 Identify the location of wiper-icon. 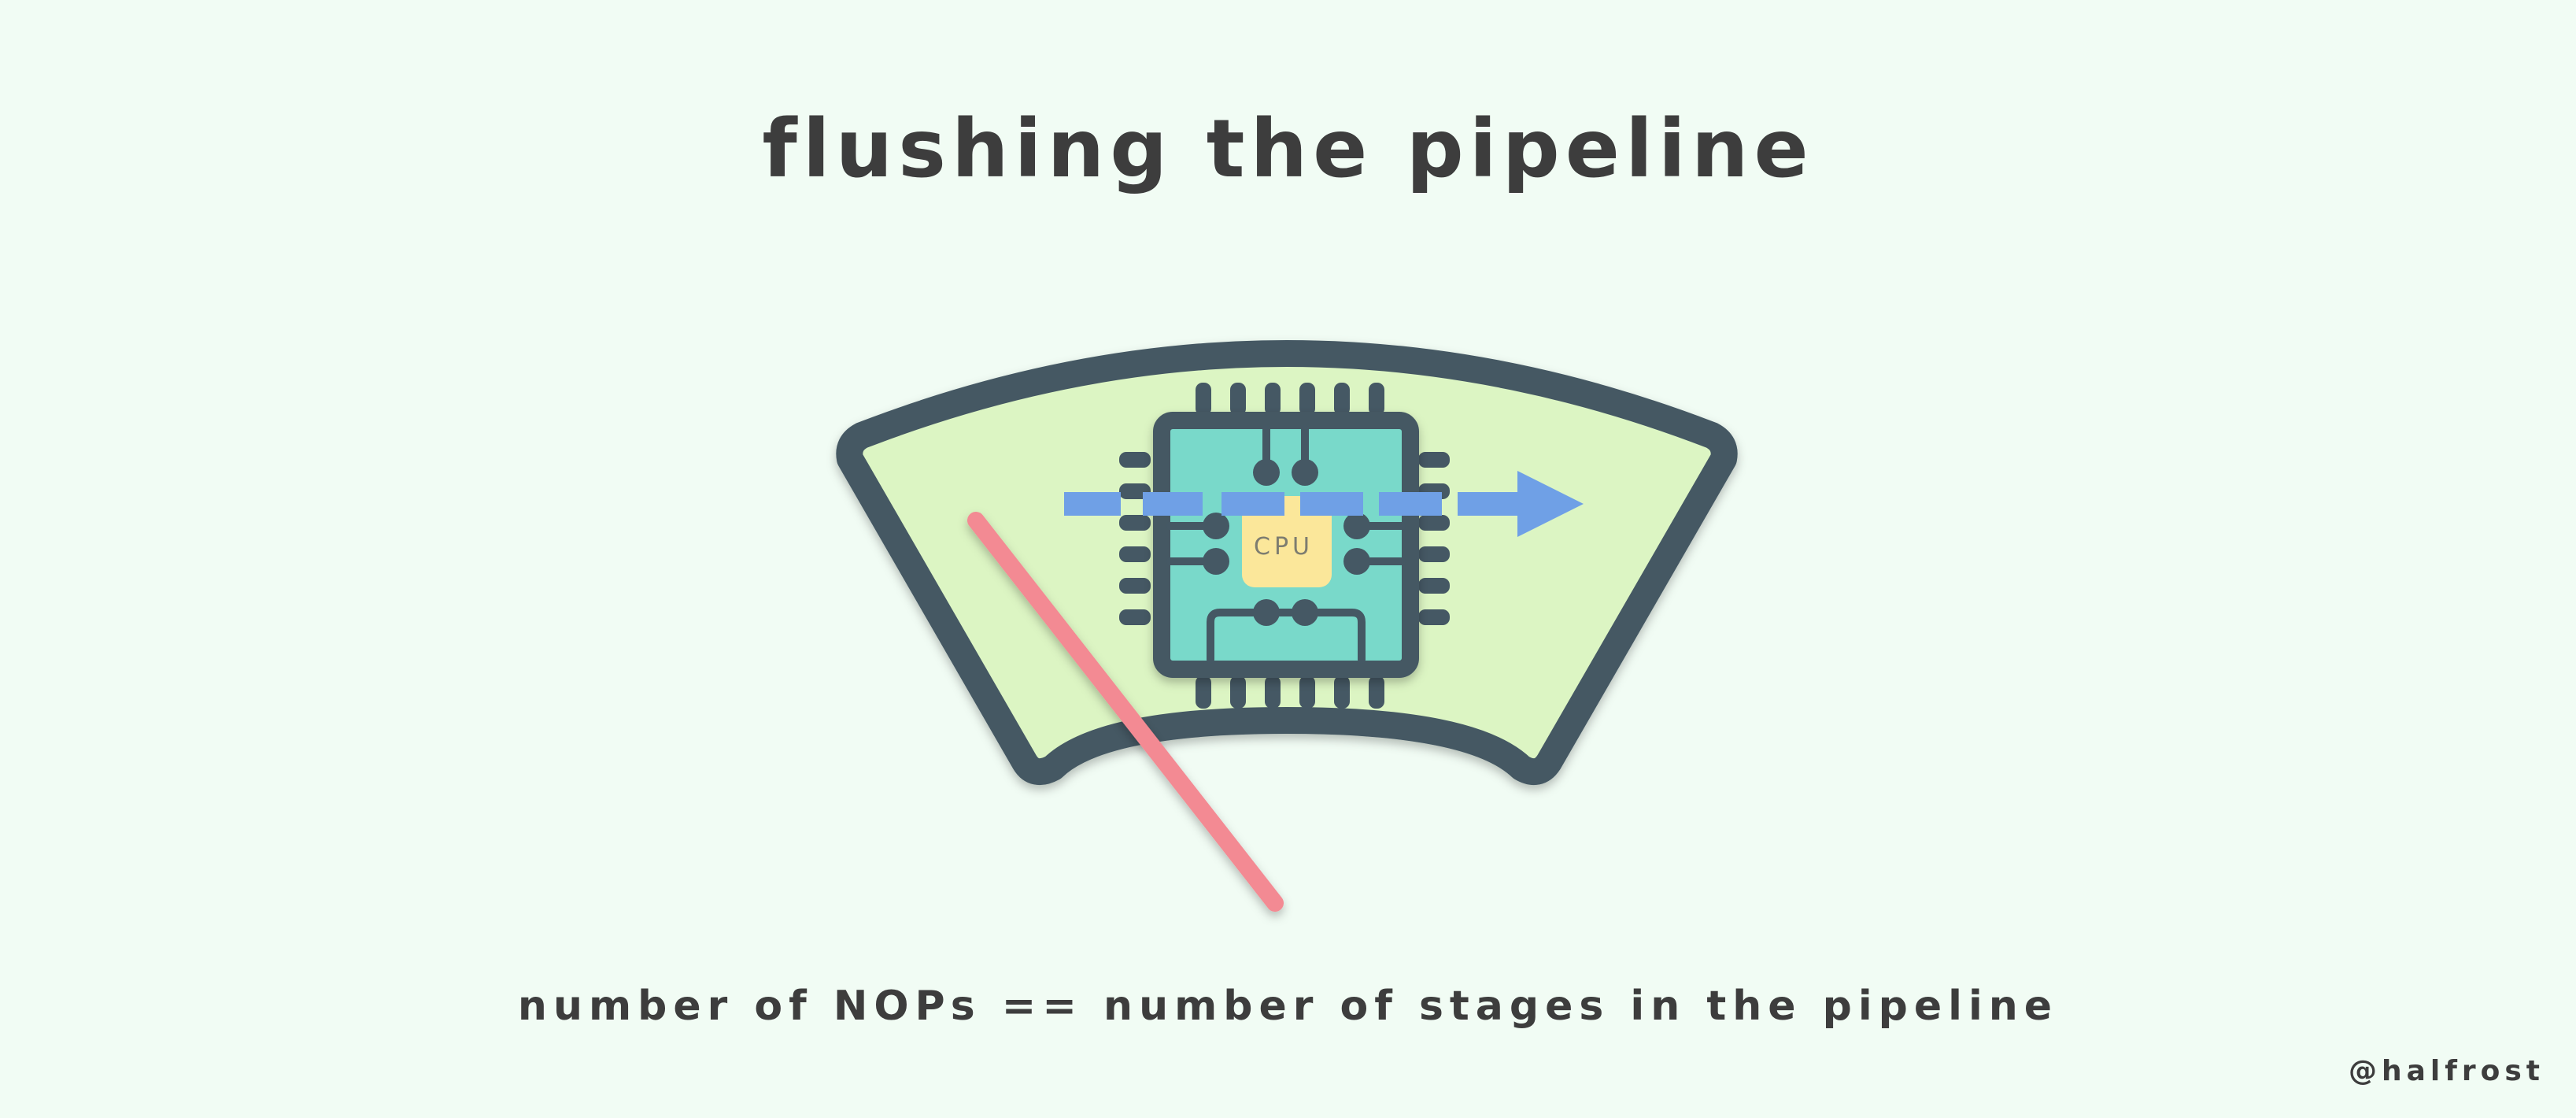
(1125, 712).